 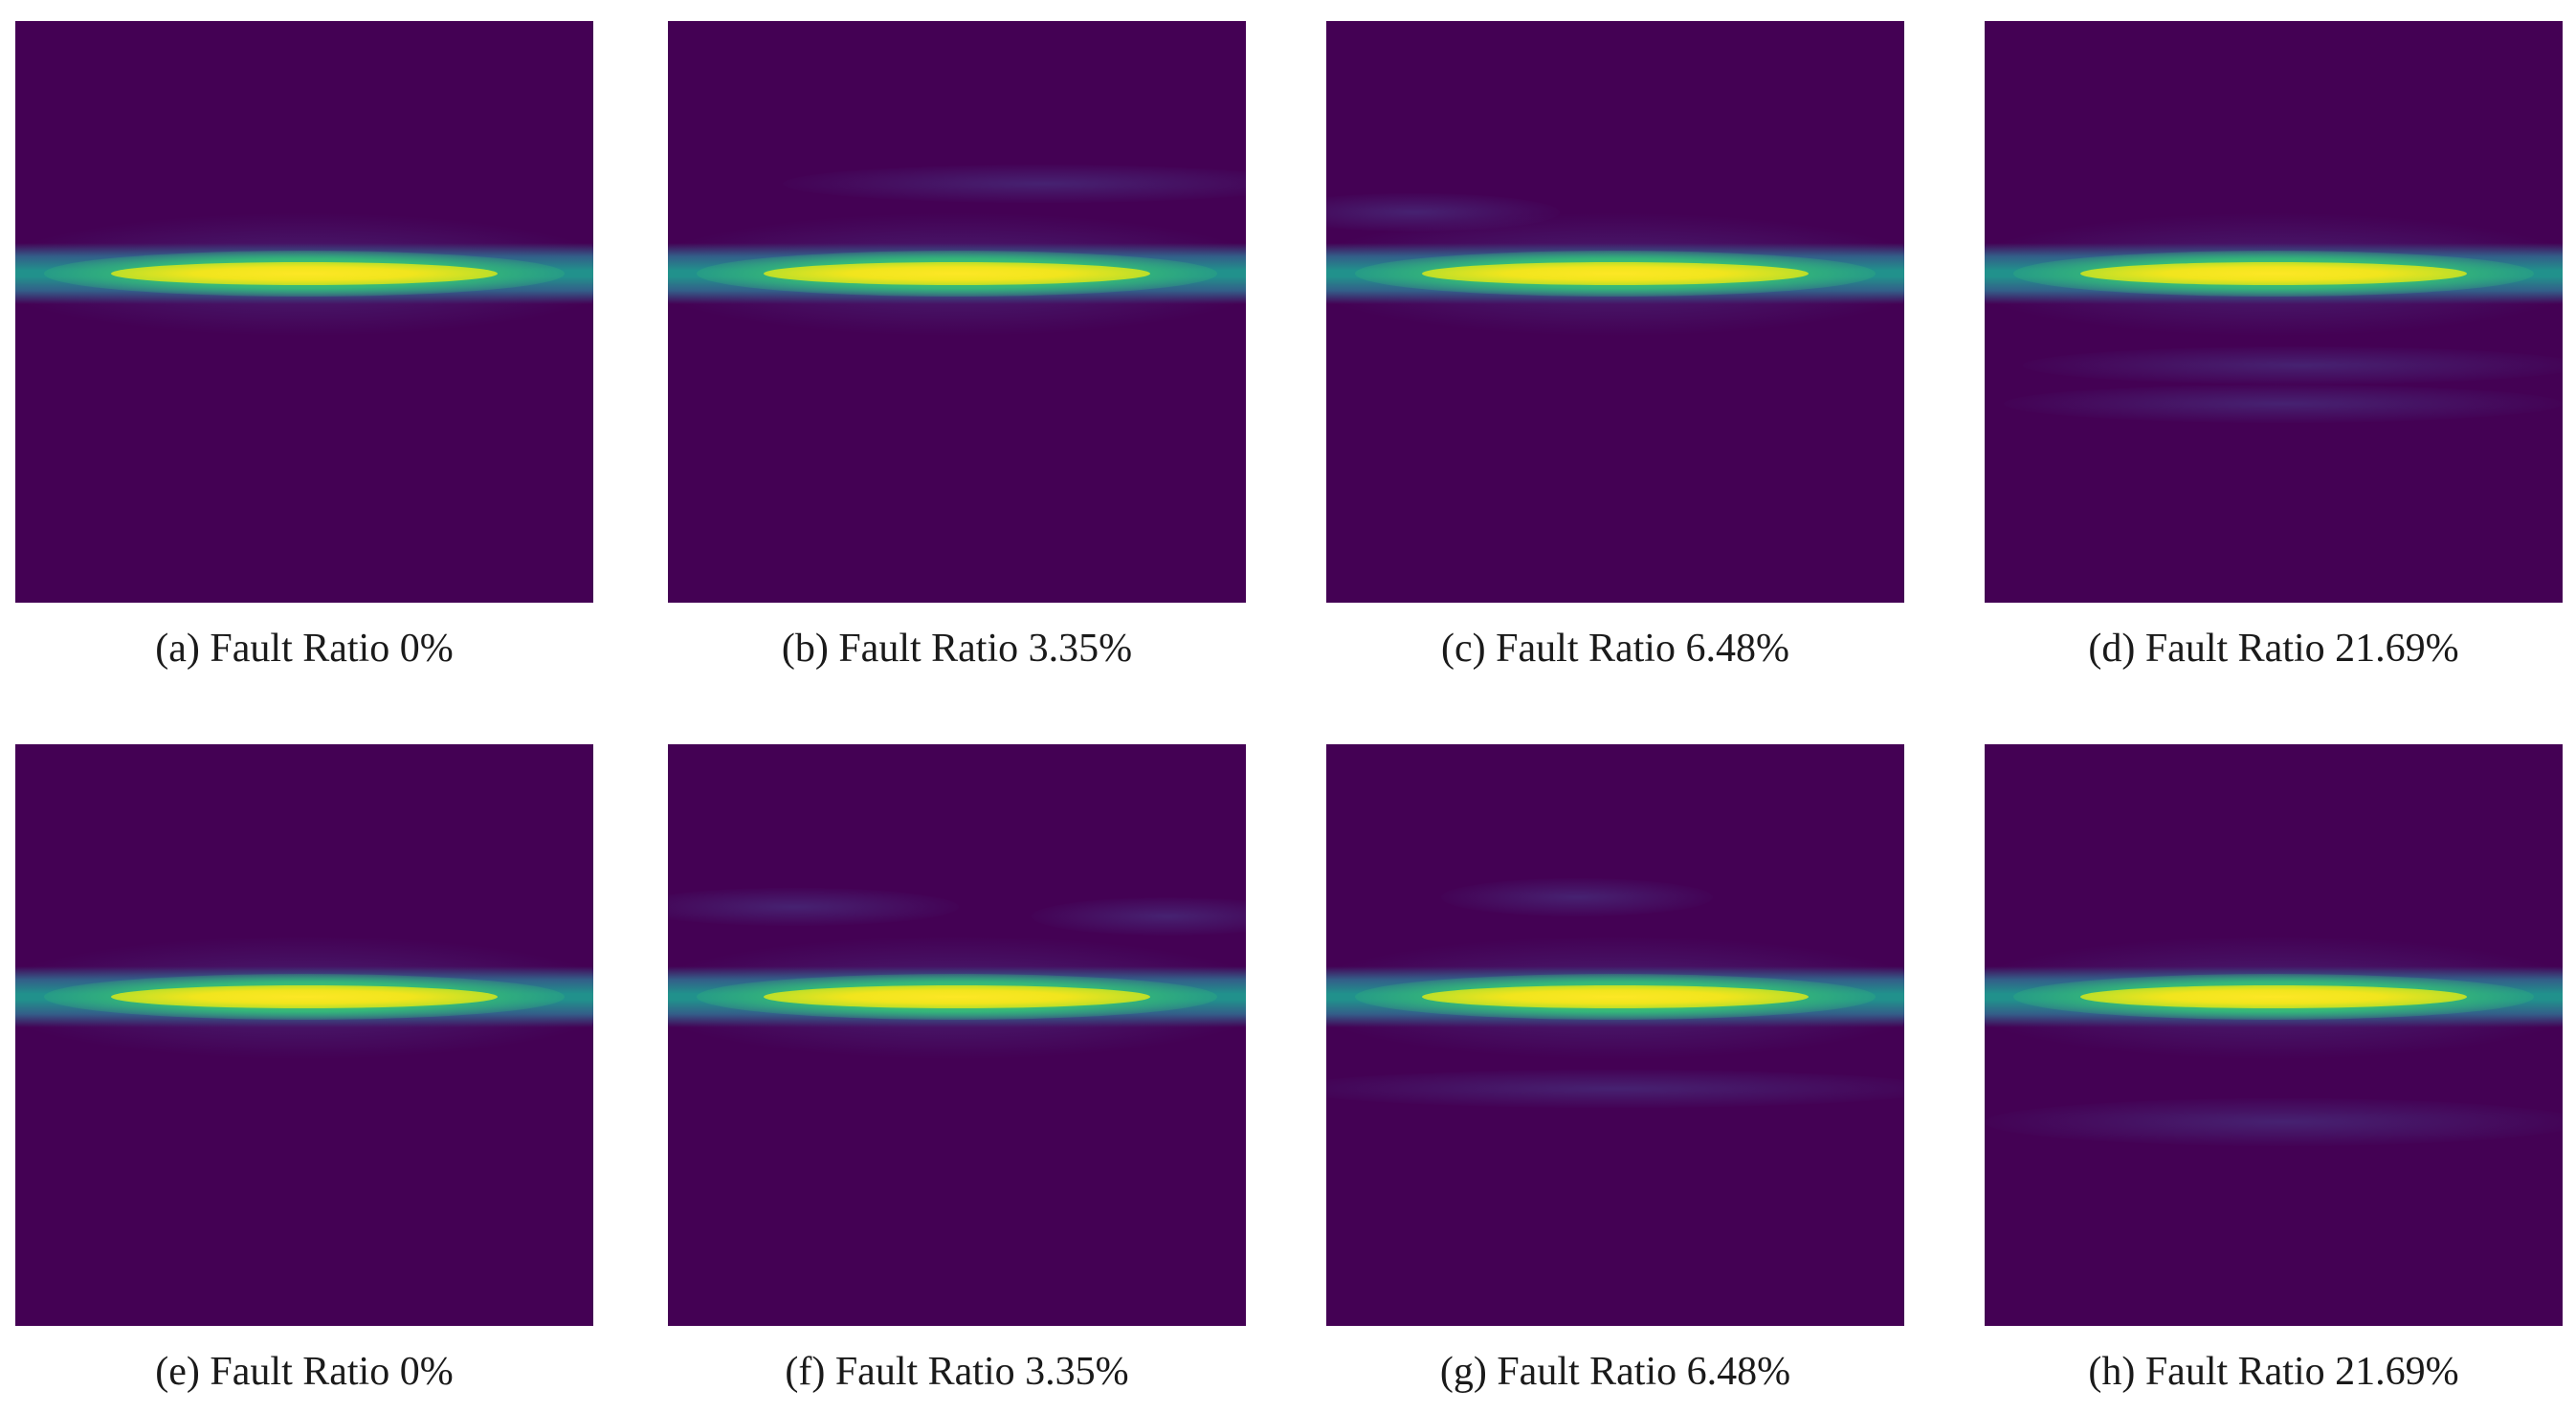 I want to click on panel-caption: (d) Fault Ratio 21.69%, so click(x=2273, y=649).